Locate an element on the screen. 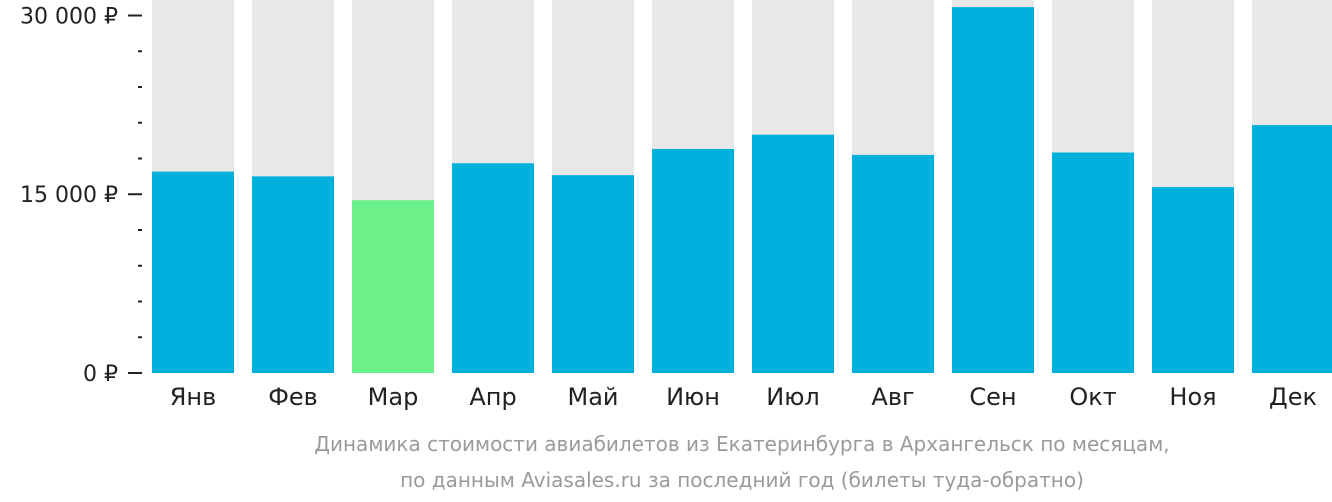 Image resolution: width=1332 pixels, height=502 pixels. x-tick-label: Авг is located at coordinates (892, 397).